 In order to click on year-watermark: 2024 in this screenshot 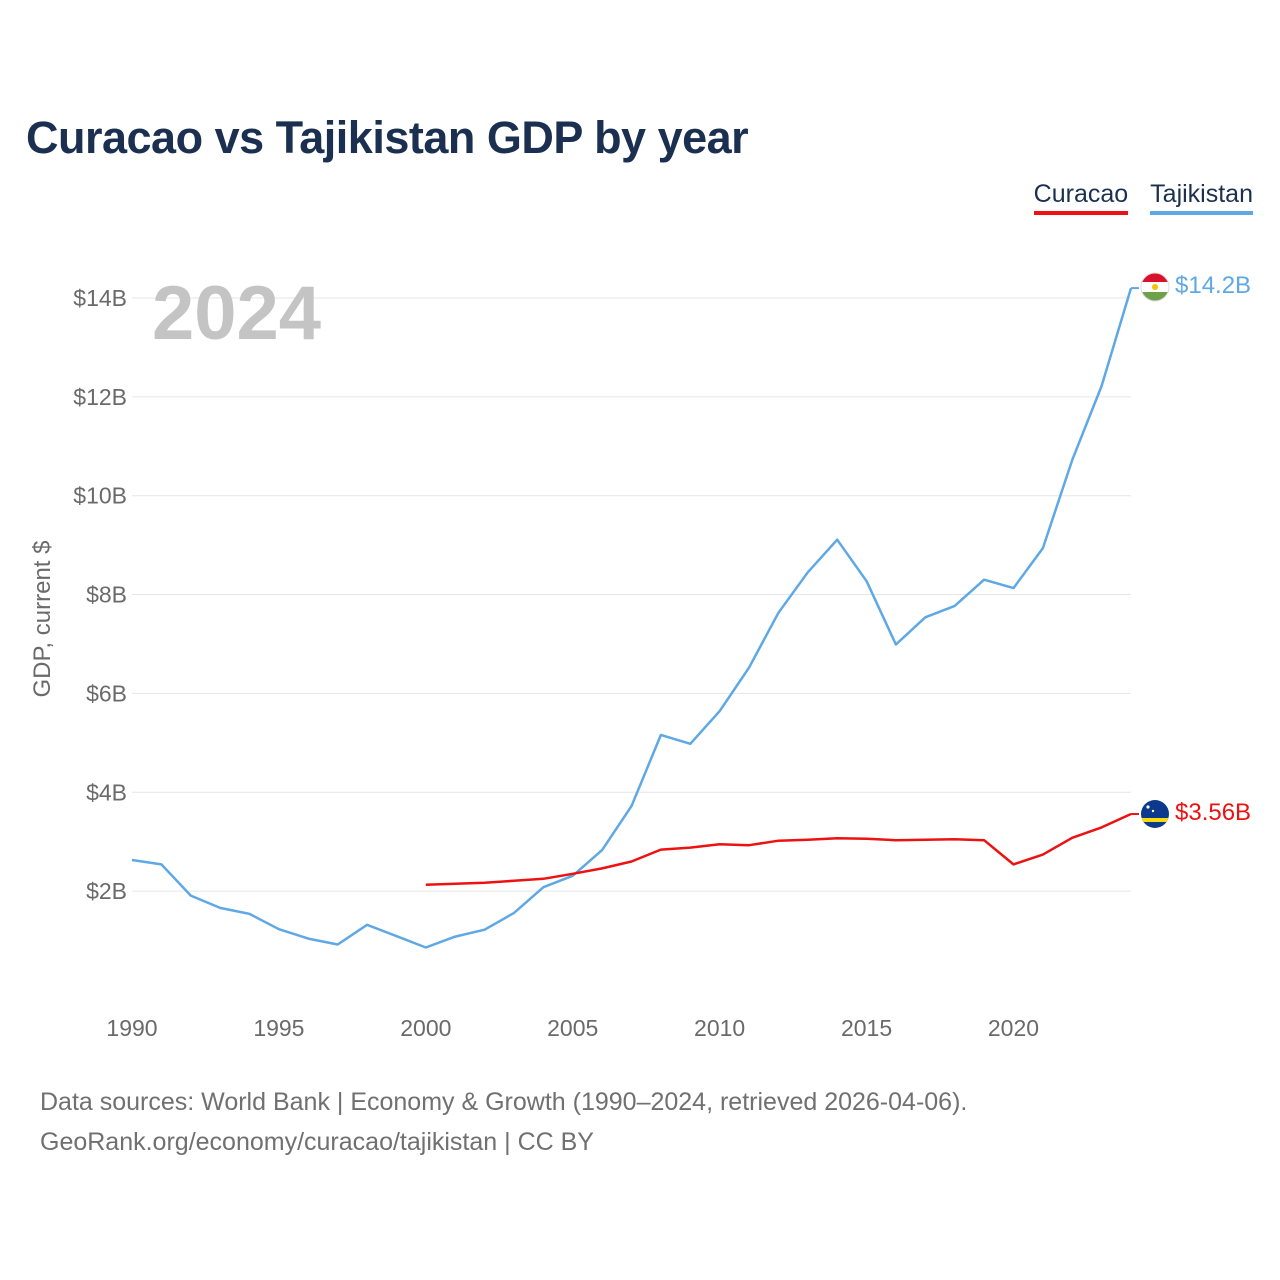, I will do `click(236, 313)`.